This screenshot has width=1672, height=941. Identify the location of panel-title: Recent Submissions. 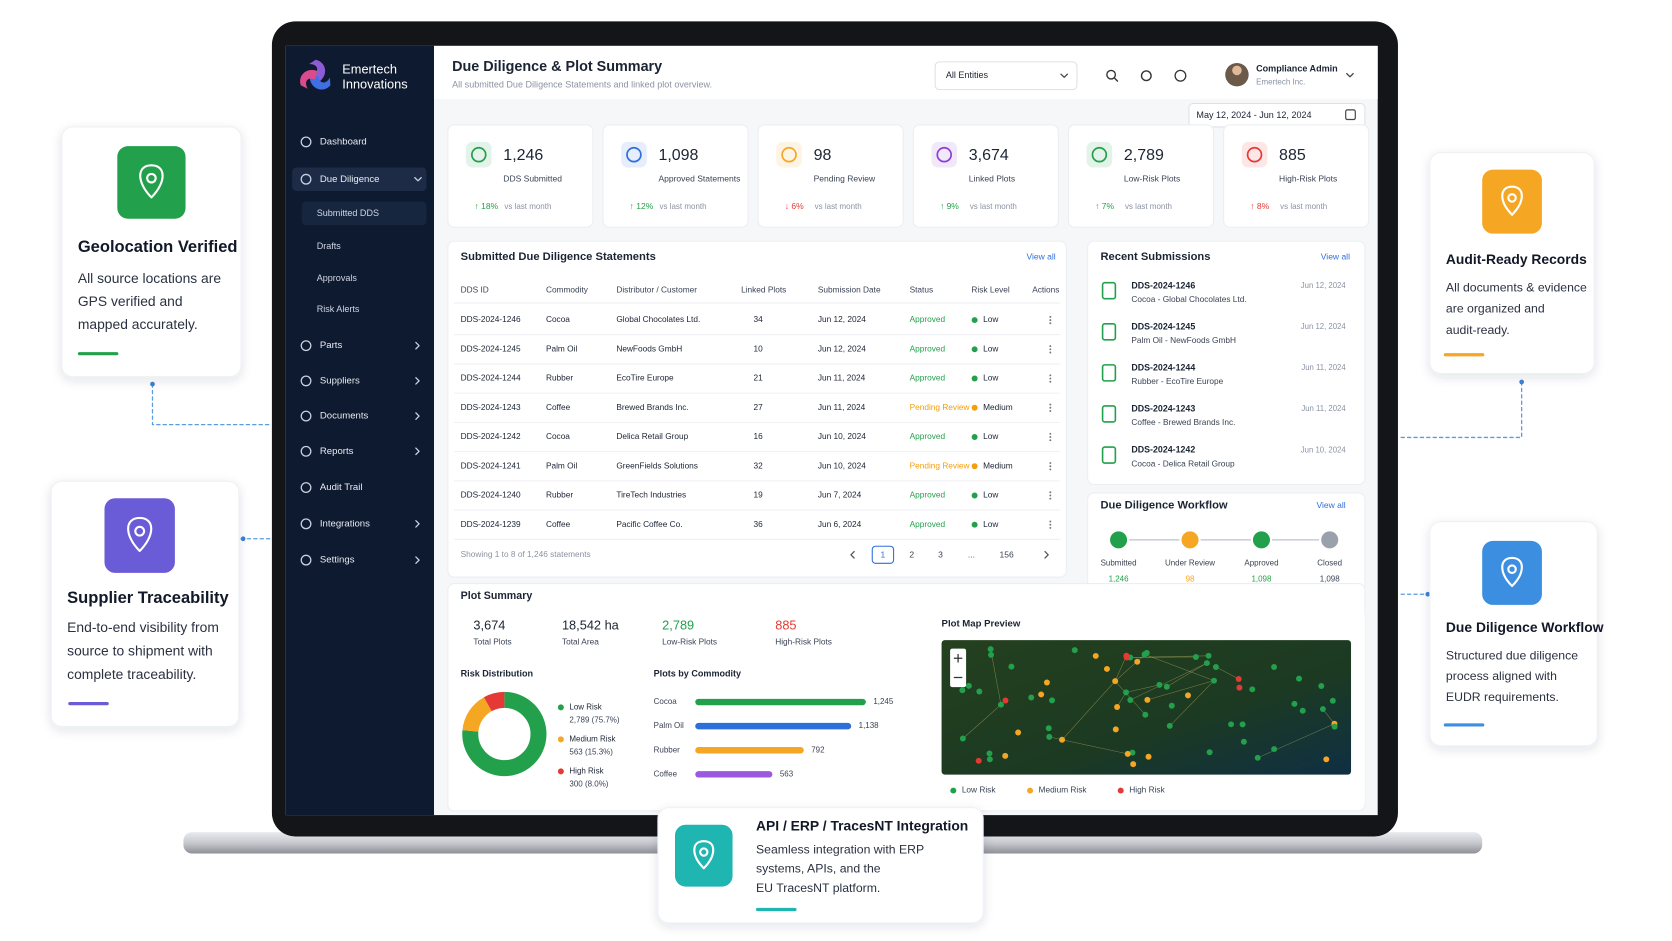
(1155, 257).